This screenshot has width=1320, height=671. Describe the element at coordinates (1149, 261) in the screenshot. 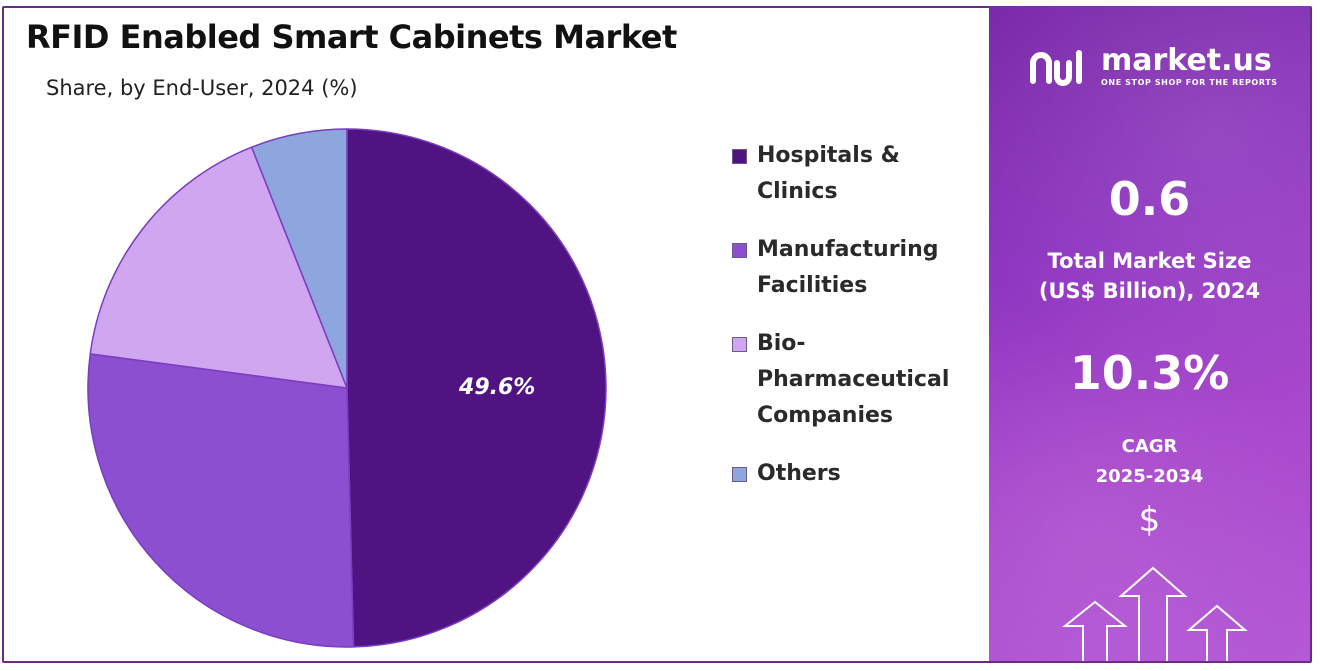

I see `market-size-label-line1: Total Market Size` at that location.